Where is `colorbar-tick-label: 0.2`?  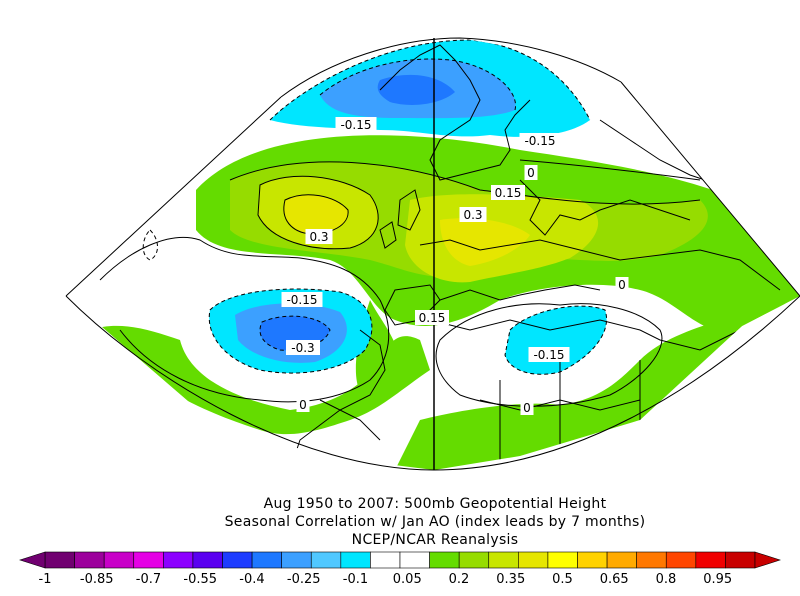 colorbar-tick-label: 0.2 is located at coordinates (459, 579).